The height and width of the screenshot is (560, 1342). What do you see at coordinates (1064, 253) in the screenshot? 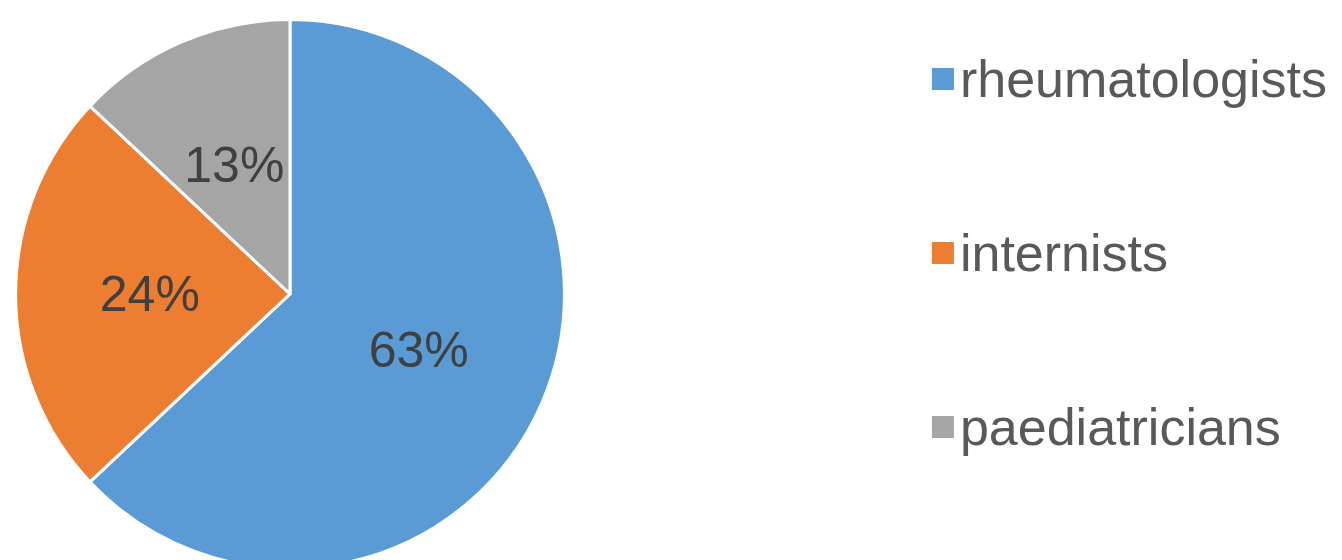
I see `legend-label: internists` at bounding box center [1064, 253].